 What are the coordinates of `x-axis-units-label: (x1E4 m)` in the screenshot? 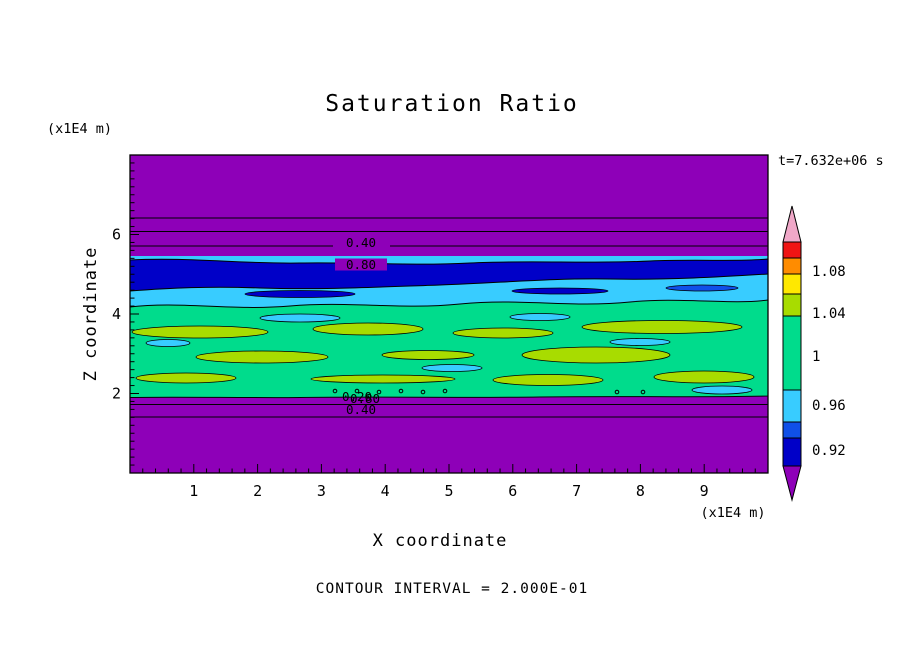 It's located at (732, 513).